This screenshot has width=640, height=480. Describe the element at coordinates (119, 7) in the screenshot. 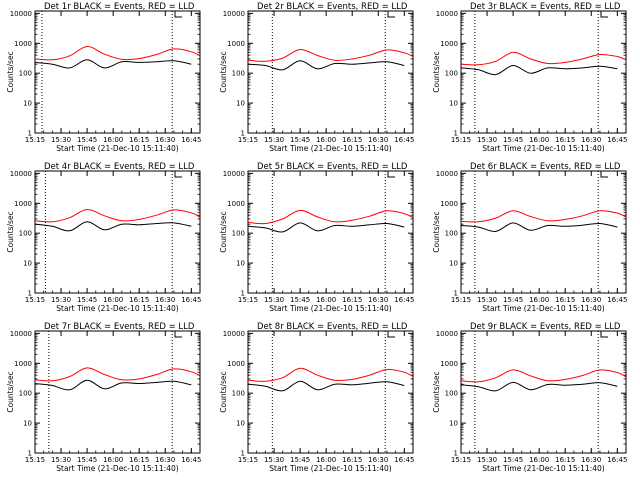

I see `panel-title: Det 1r BLACK = Events, RED = LLD` at that location.